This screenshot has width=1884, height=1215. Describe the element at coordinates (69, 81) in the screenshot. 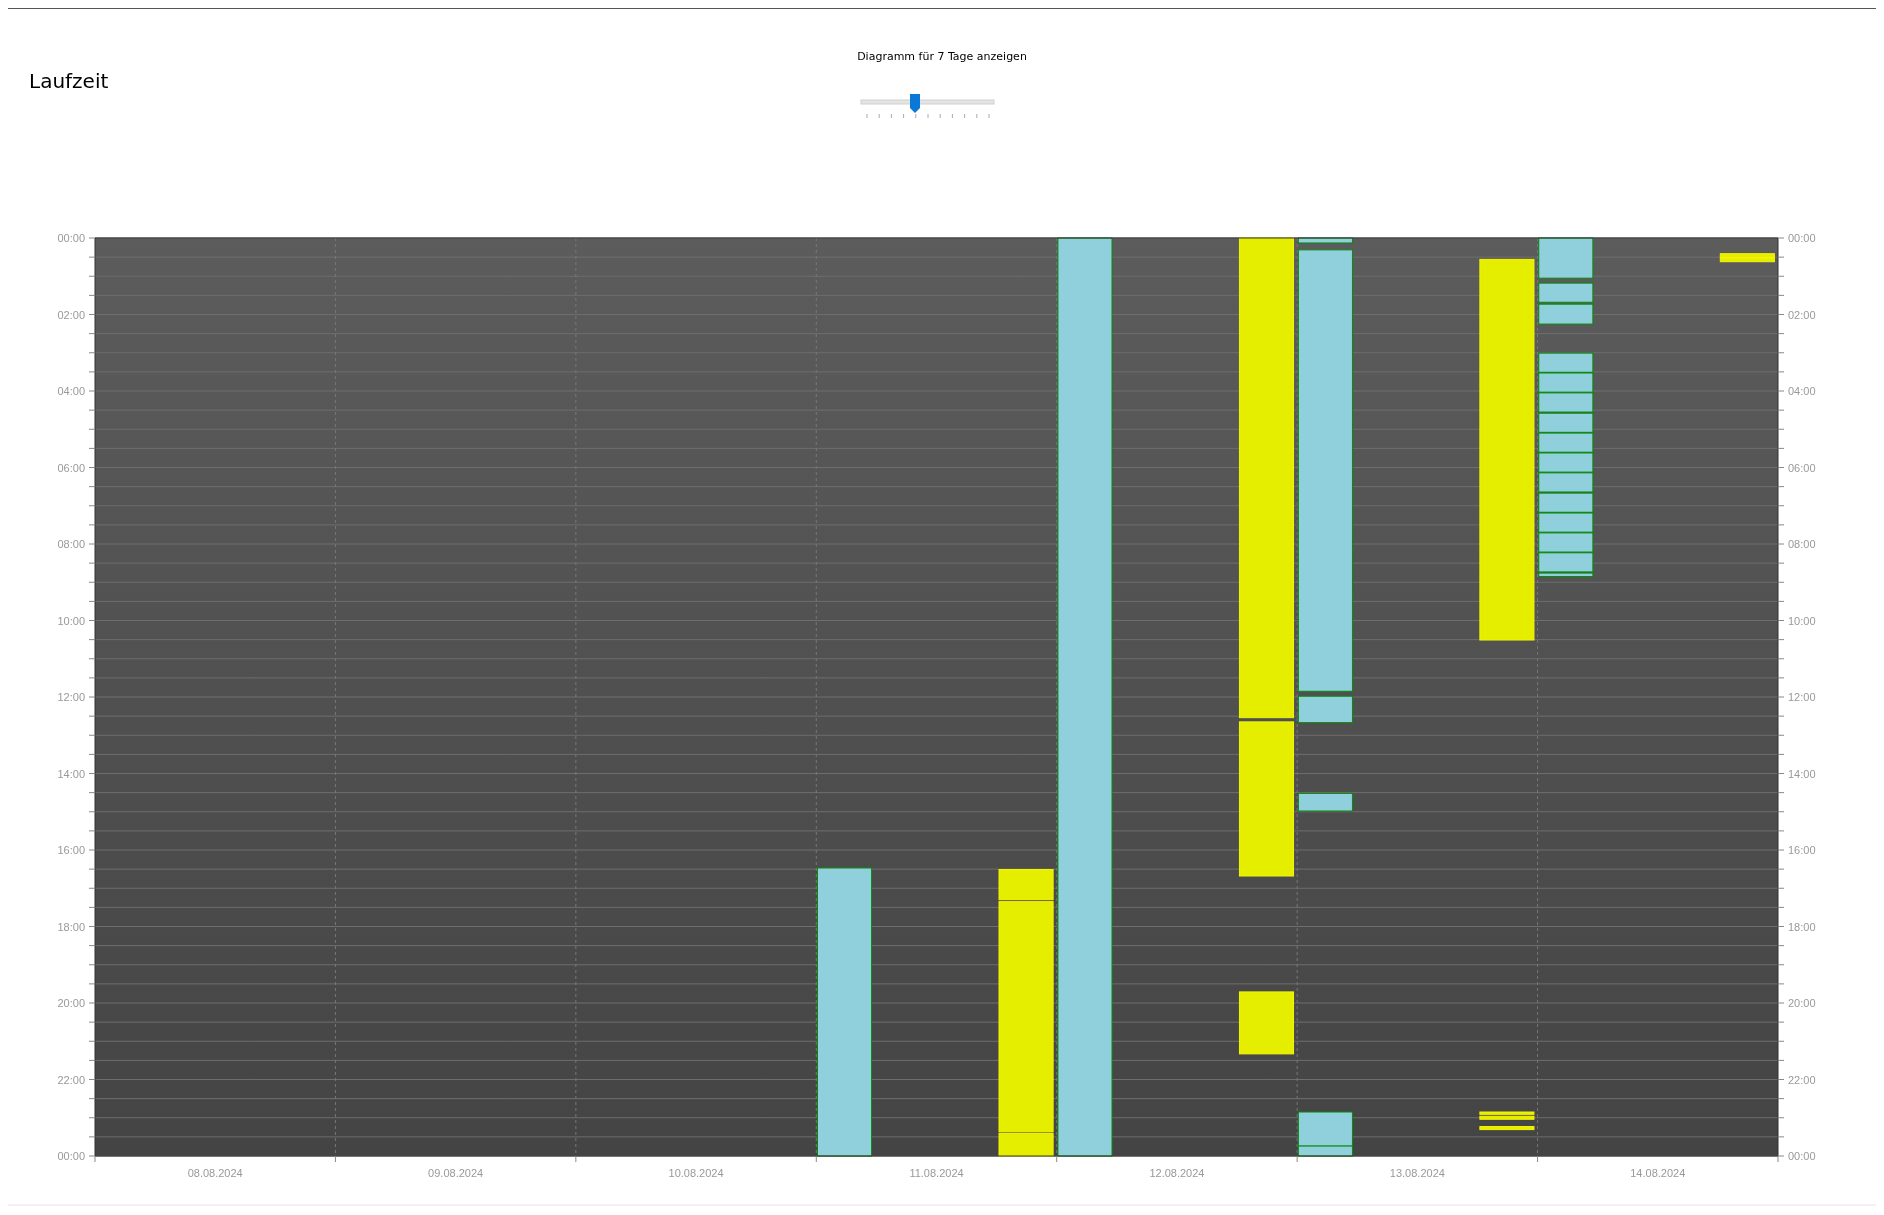

I see `chart-title: Laufzeit` at that location.